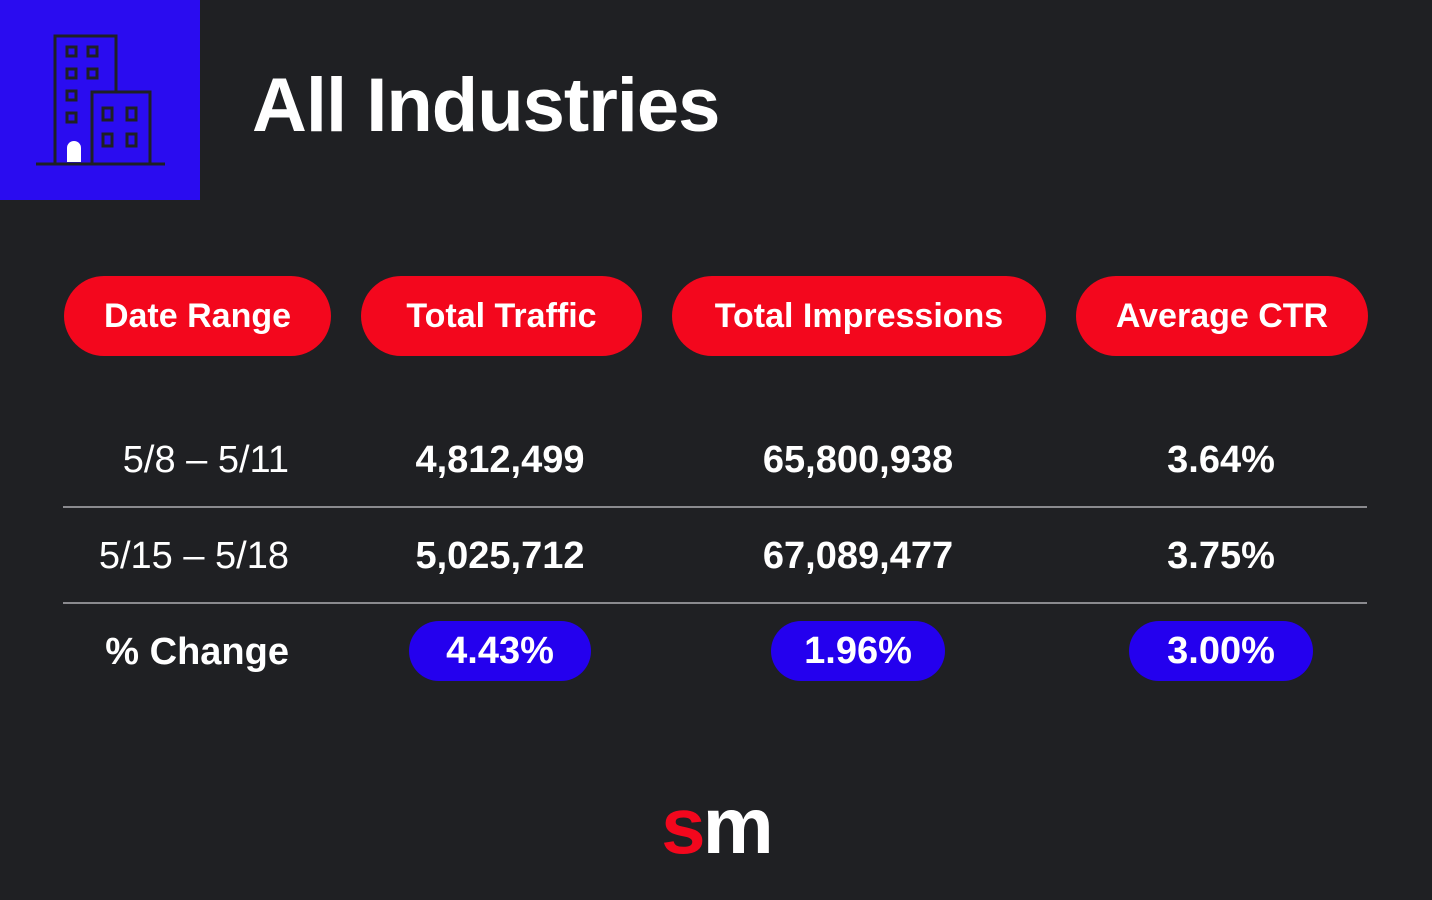 This screenshot has width=1432, height=900. Describe the element at coordinates (197, 316) in the screenshot. I see `header-pill: Date Range` at that location.